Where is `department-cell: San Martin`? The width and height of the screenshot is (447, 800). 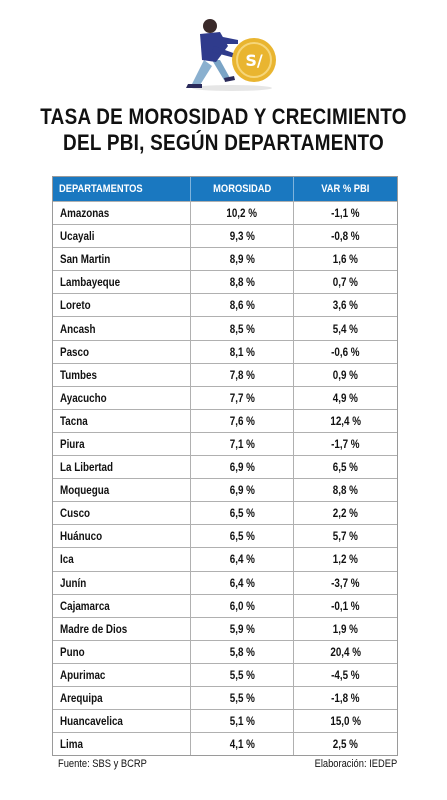 department-cell: San Martin is located at coordinates (122, 259).